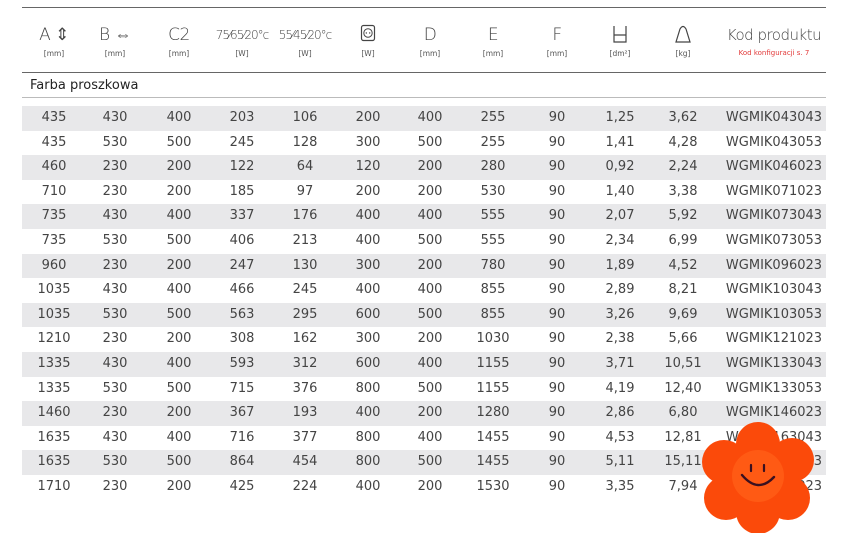 The width and height of the screenshot is (846, 557). I want to click on cell-e: 280, so click(493, 167).